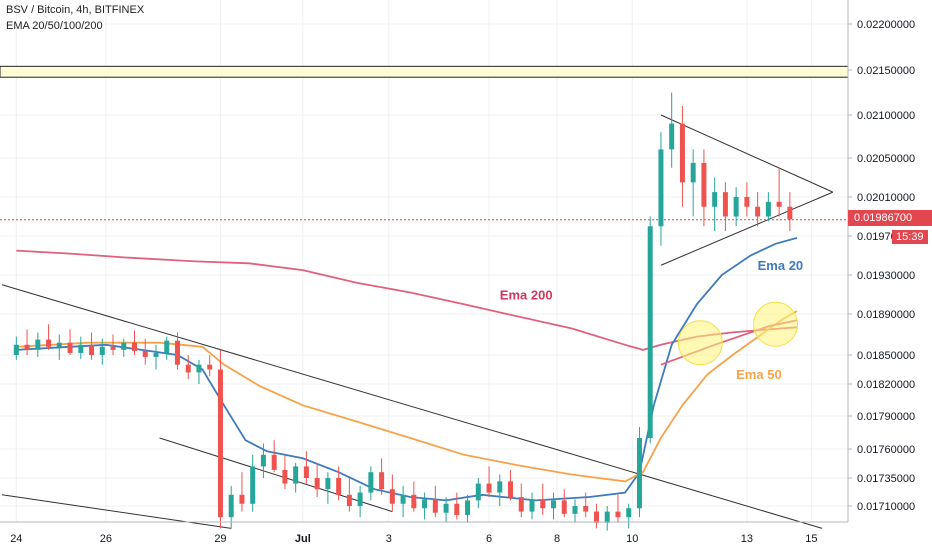  What do you see at coordinates (303, 539) in the screenshot?
I see `x-tick-label: Jul` at bounding box center [303, 539].